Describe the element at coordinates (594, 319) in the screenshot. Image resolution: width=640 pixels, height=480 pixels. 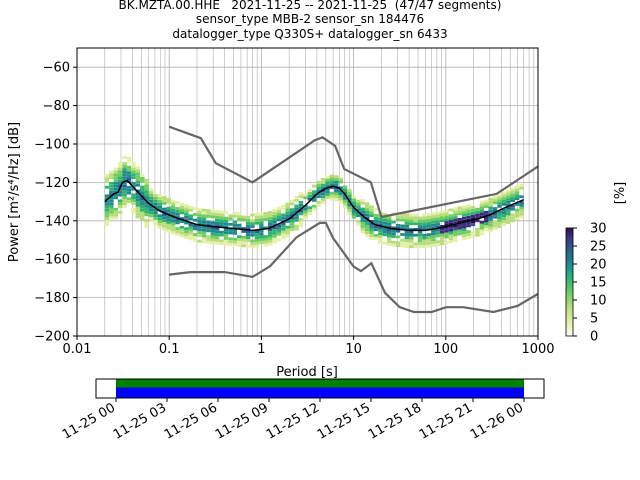
I see `colorbar-tick-label: 5` at that location.